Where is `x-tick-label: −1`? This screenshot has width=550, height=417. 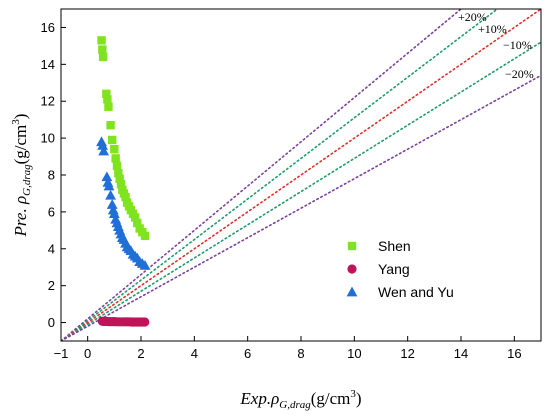 x-tick-label: −1 is located at coordinates (61, 353).